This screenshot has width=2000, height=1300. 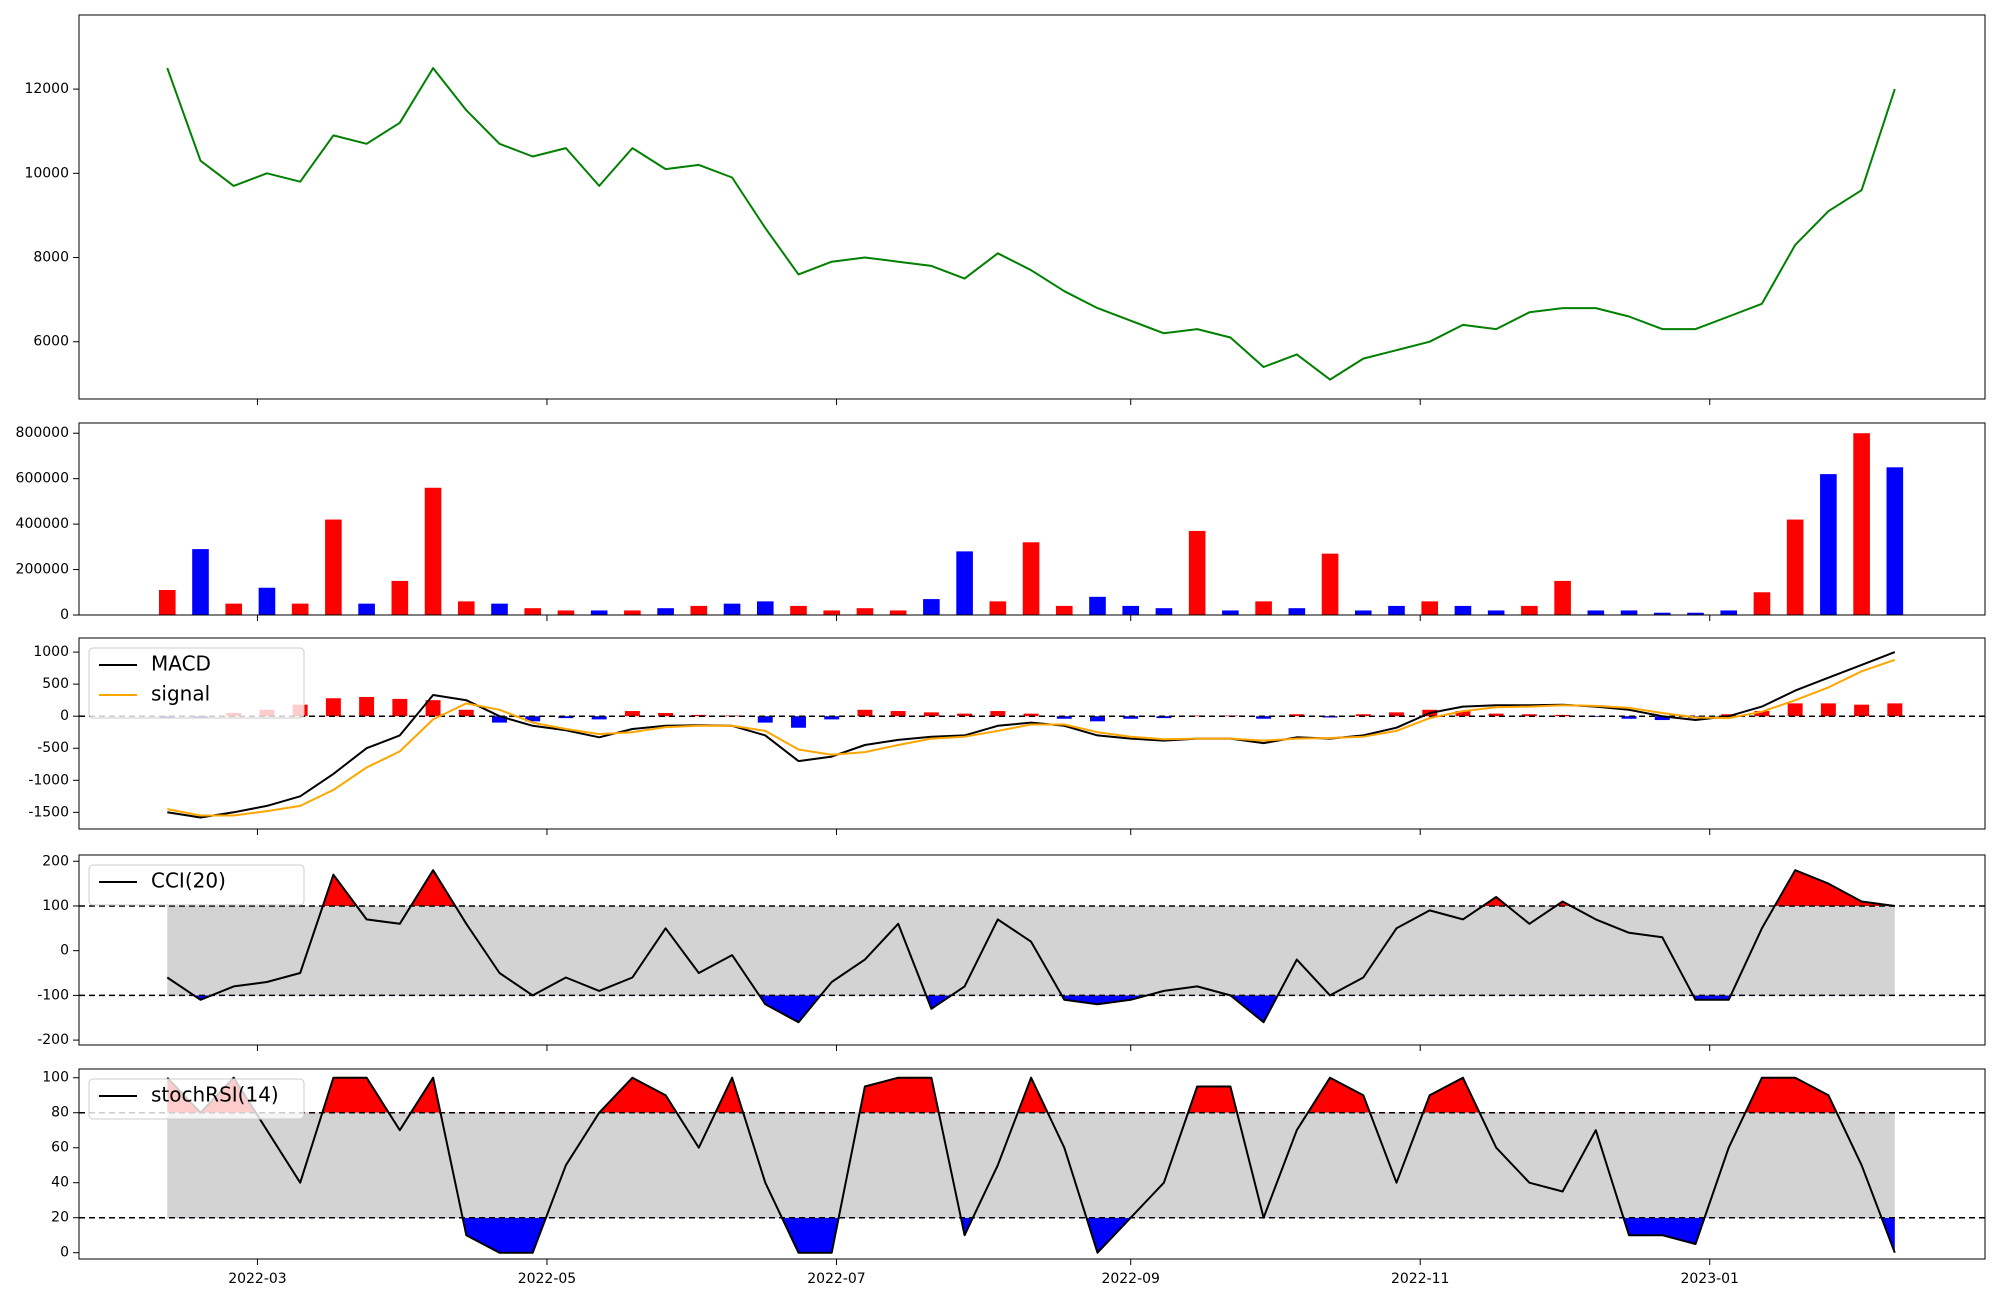 I want to click on y-tick-label: -100, so click(x=53, y=995).